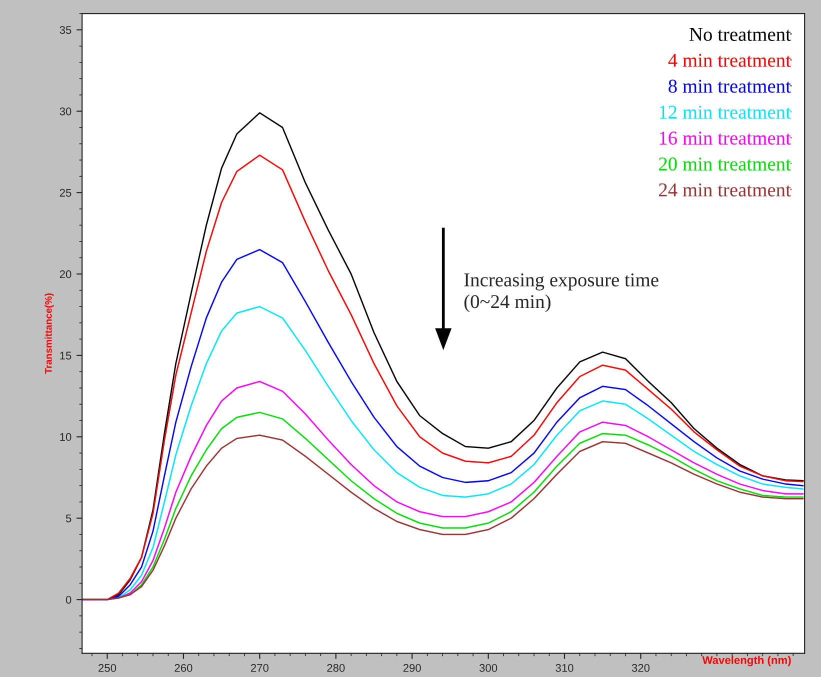 This screenshot has width=821, height=677. Describe the element at coordinates (488, 668) in the screenshot. I see `x-tick-label: 300` at that location.